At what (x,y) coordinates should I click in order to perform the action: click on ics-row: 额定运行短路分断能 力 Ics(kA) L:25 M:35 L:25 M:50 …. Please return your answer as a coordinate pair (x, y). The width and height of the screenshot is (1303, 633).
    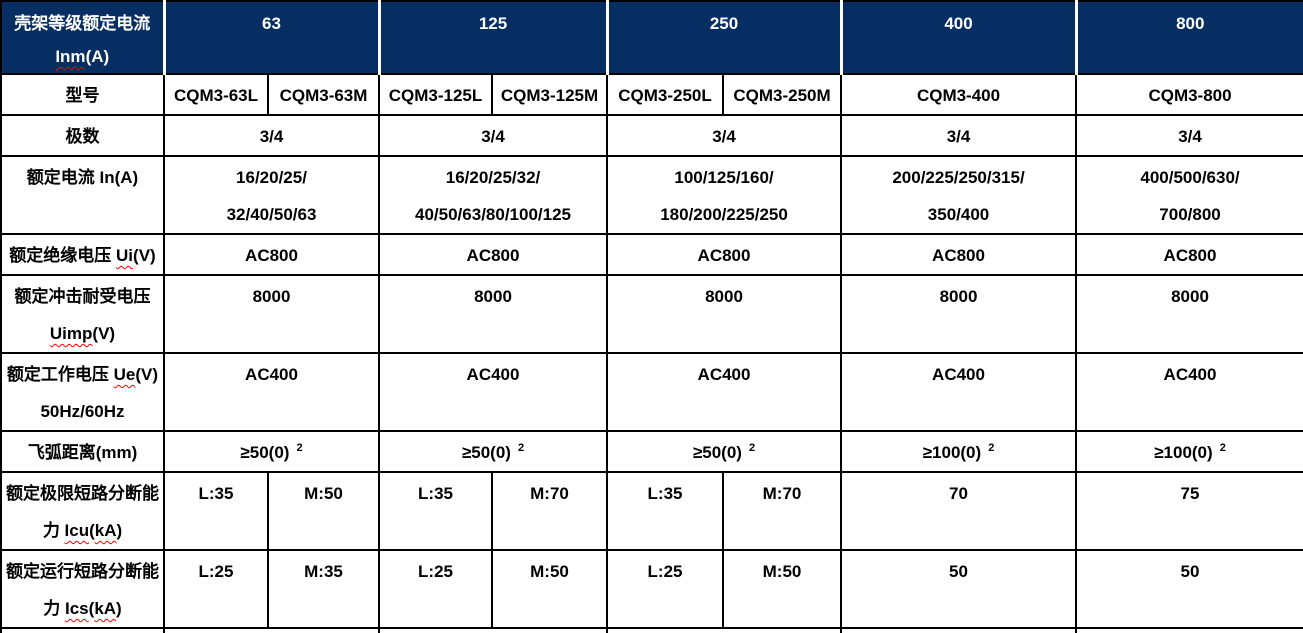
    Looking at the image, I should click on (651, 589).